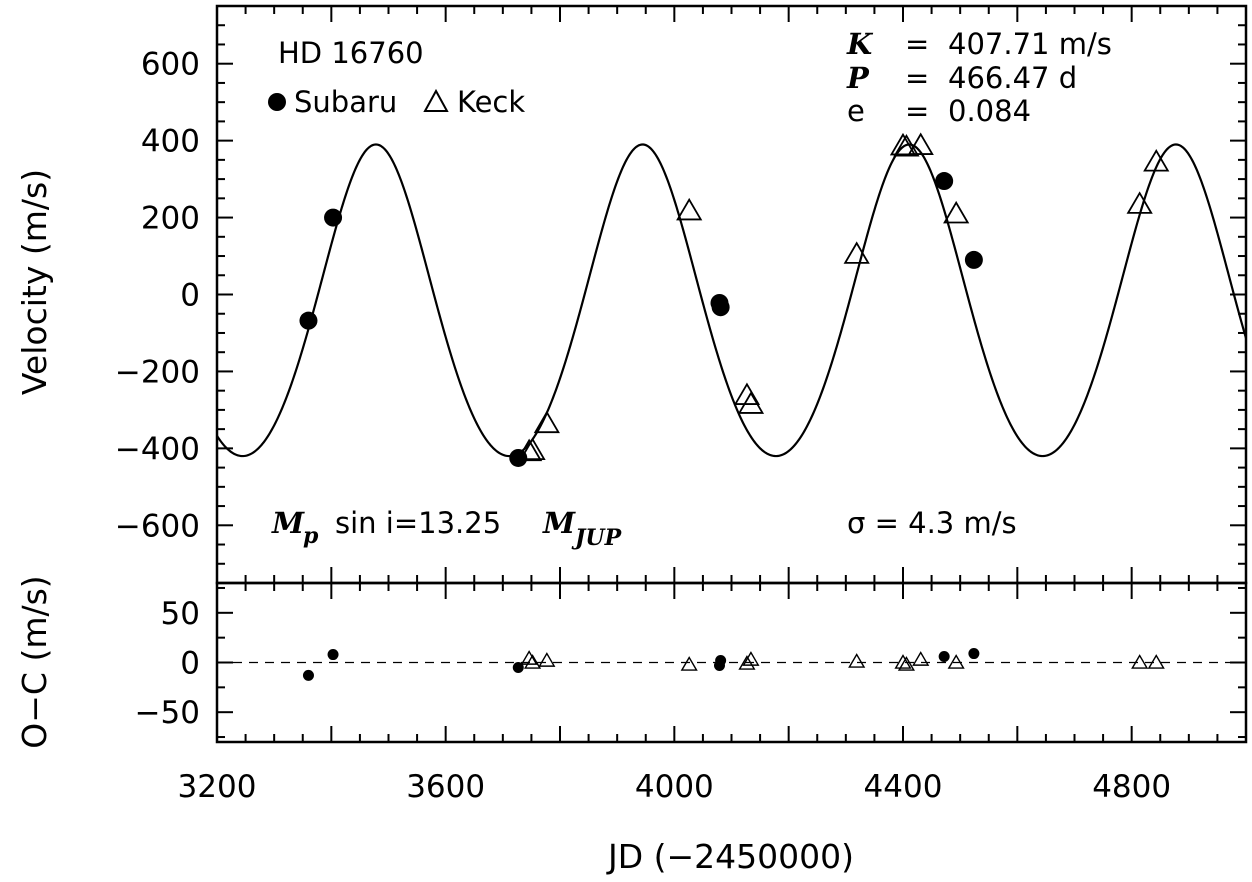 Image resolution: width=1252 pixels, height=882 pixels. Describe the element at coordinates (345, 102) in the screenshot. I see `legend-subaru-label: Subaru` at that location.